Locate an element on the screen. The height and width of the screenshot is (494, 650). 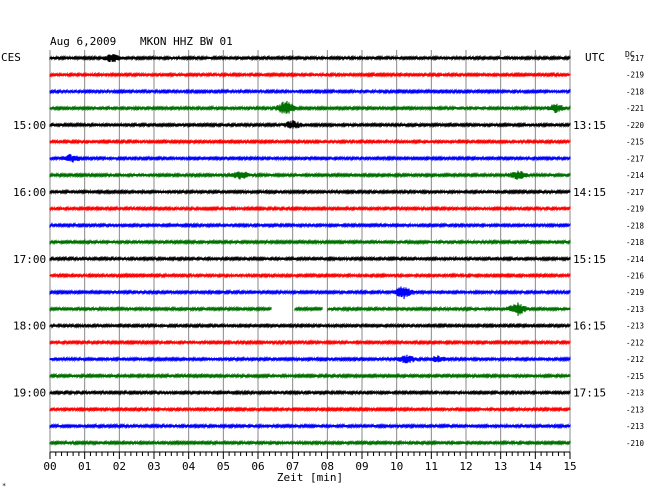
x-tick-label-14: 14 is located at coordinates (536, 466).